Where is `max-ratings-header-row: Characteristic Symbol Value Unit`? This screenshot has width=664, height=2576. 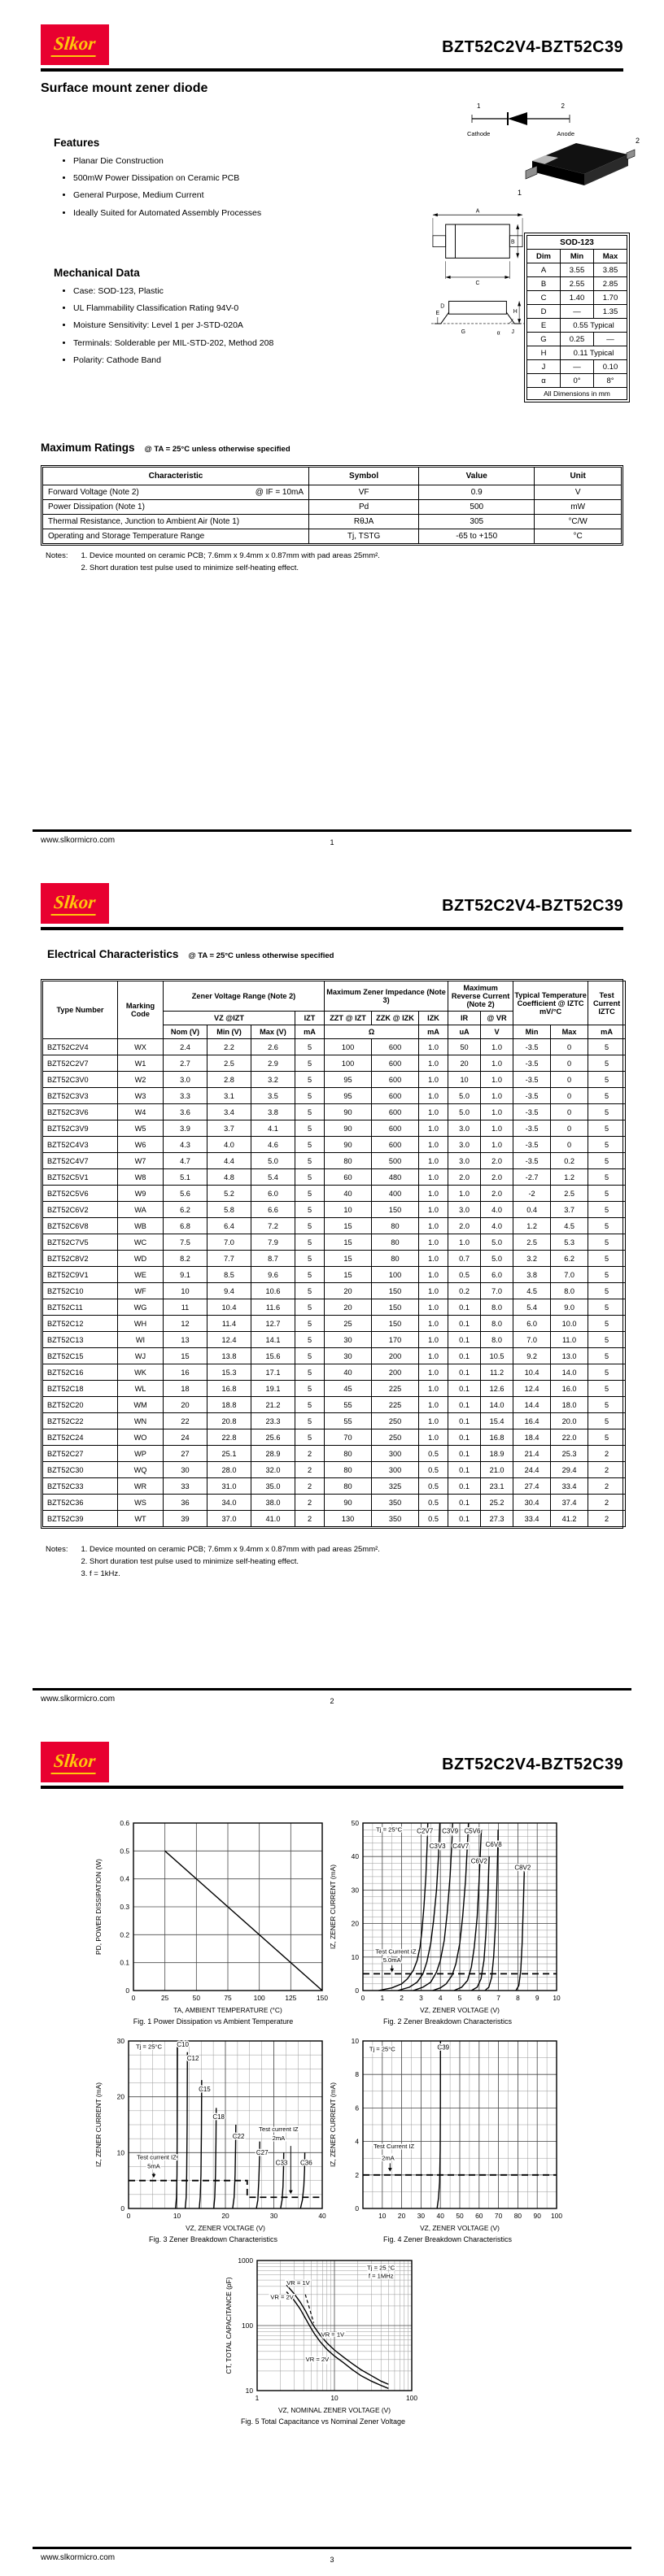 max-ratings-header-row: Characteristic Symbol Value Unit is located at coordinates (332, 476).